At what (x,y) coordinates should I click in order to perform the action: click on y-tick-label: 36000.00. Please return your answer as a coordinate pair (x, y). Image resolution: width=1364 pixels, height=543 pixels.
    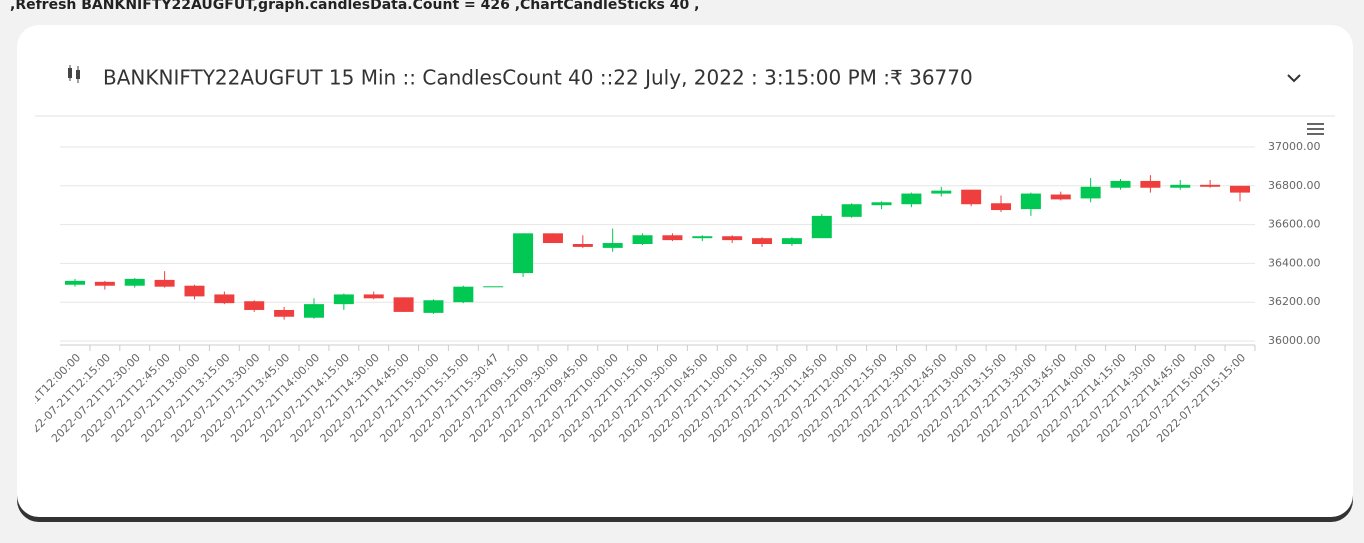
    Looking at the image, I should click on (1294, 340).